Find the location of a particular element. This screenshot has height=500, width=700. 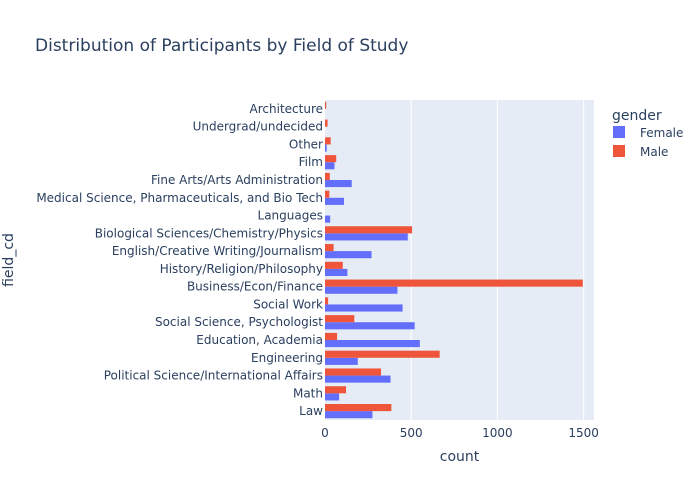

y-tick-label: Biological Sciences/Chemistry/Physics is located at coordinates (209, 233).